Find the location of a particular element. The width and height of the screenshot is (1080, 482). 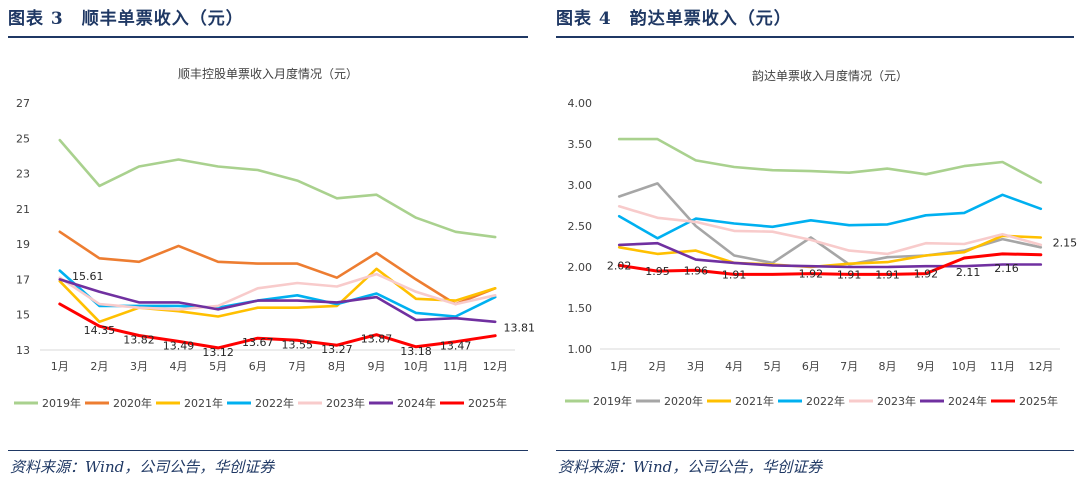

figure-4-source-rule is located at coordinates (815, 450).